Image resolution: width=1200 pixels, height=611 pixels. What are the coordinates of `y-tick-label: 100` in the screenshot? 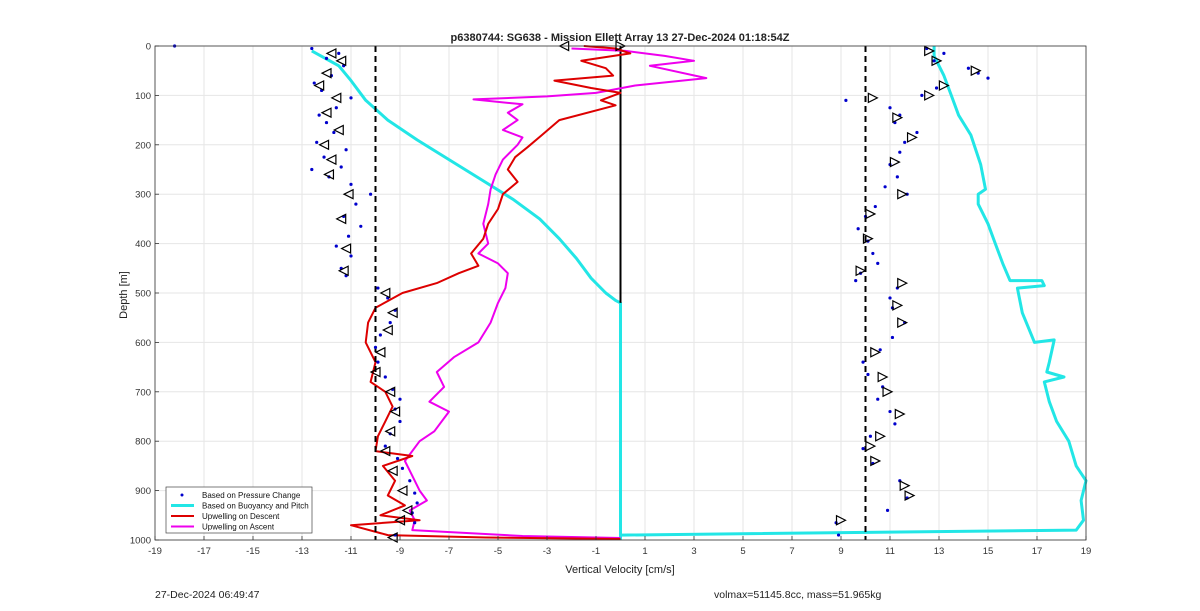 It's located at (143, 96).